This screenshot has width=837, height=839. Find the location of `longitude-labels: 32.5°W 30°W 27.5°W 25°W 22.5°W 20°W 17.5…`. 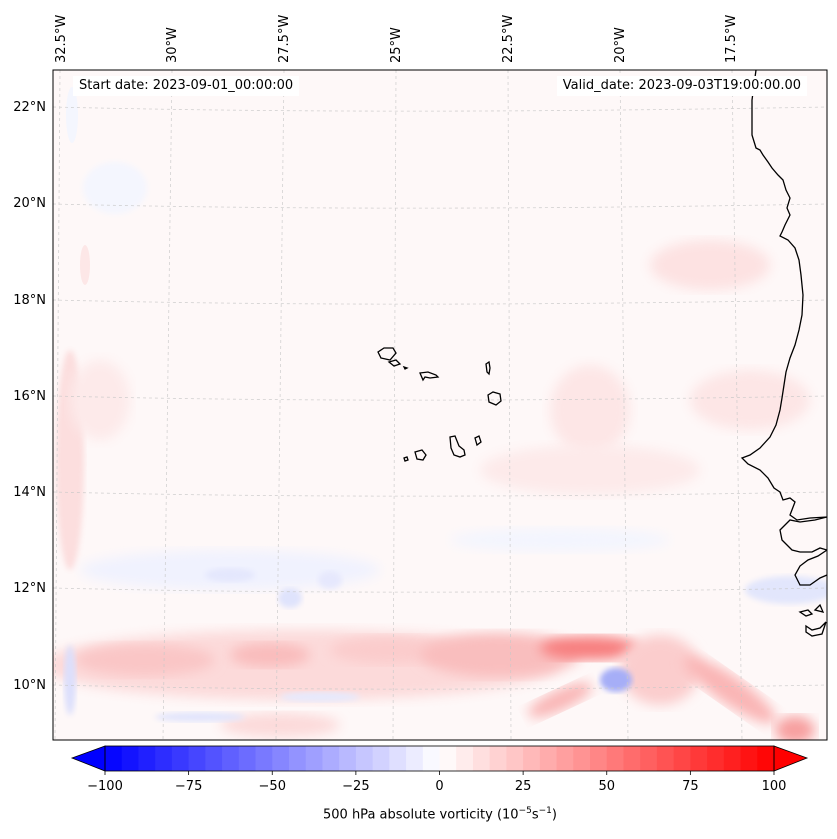

longitude-labels: 32.5°W 30°W 27.5°W 25°W 22.5°W 20°W 17.5… is located at coordinates (396, 39).